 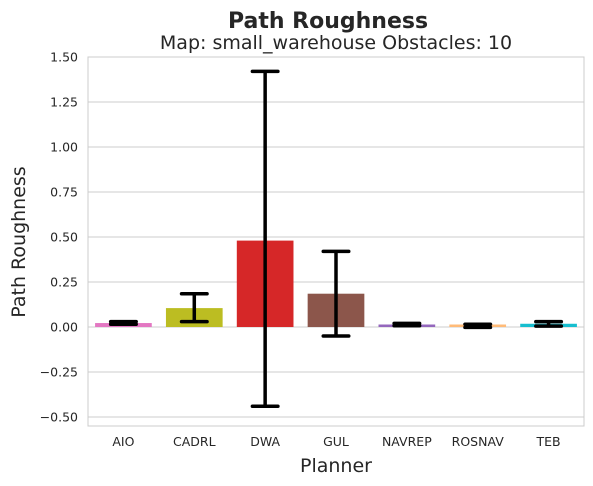 What do you see at coordinates (336, 466) in the screenshot?
I see `x-axis-label: Planner` at bounding box center [336, 466].